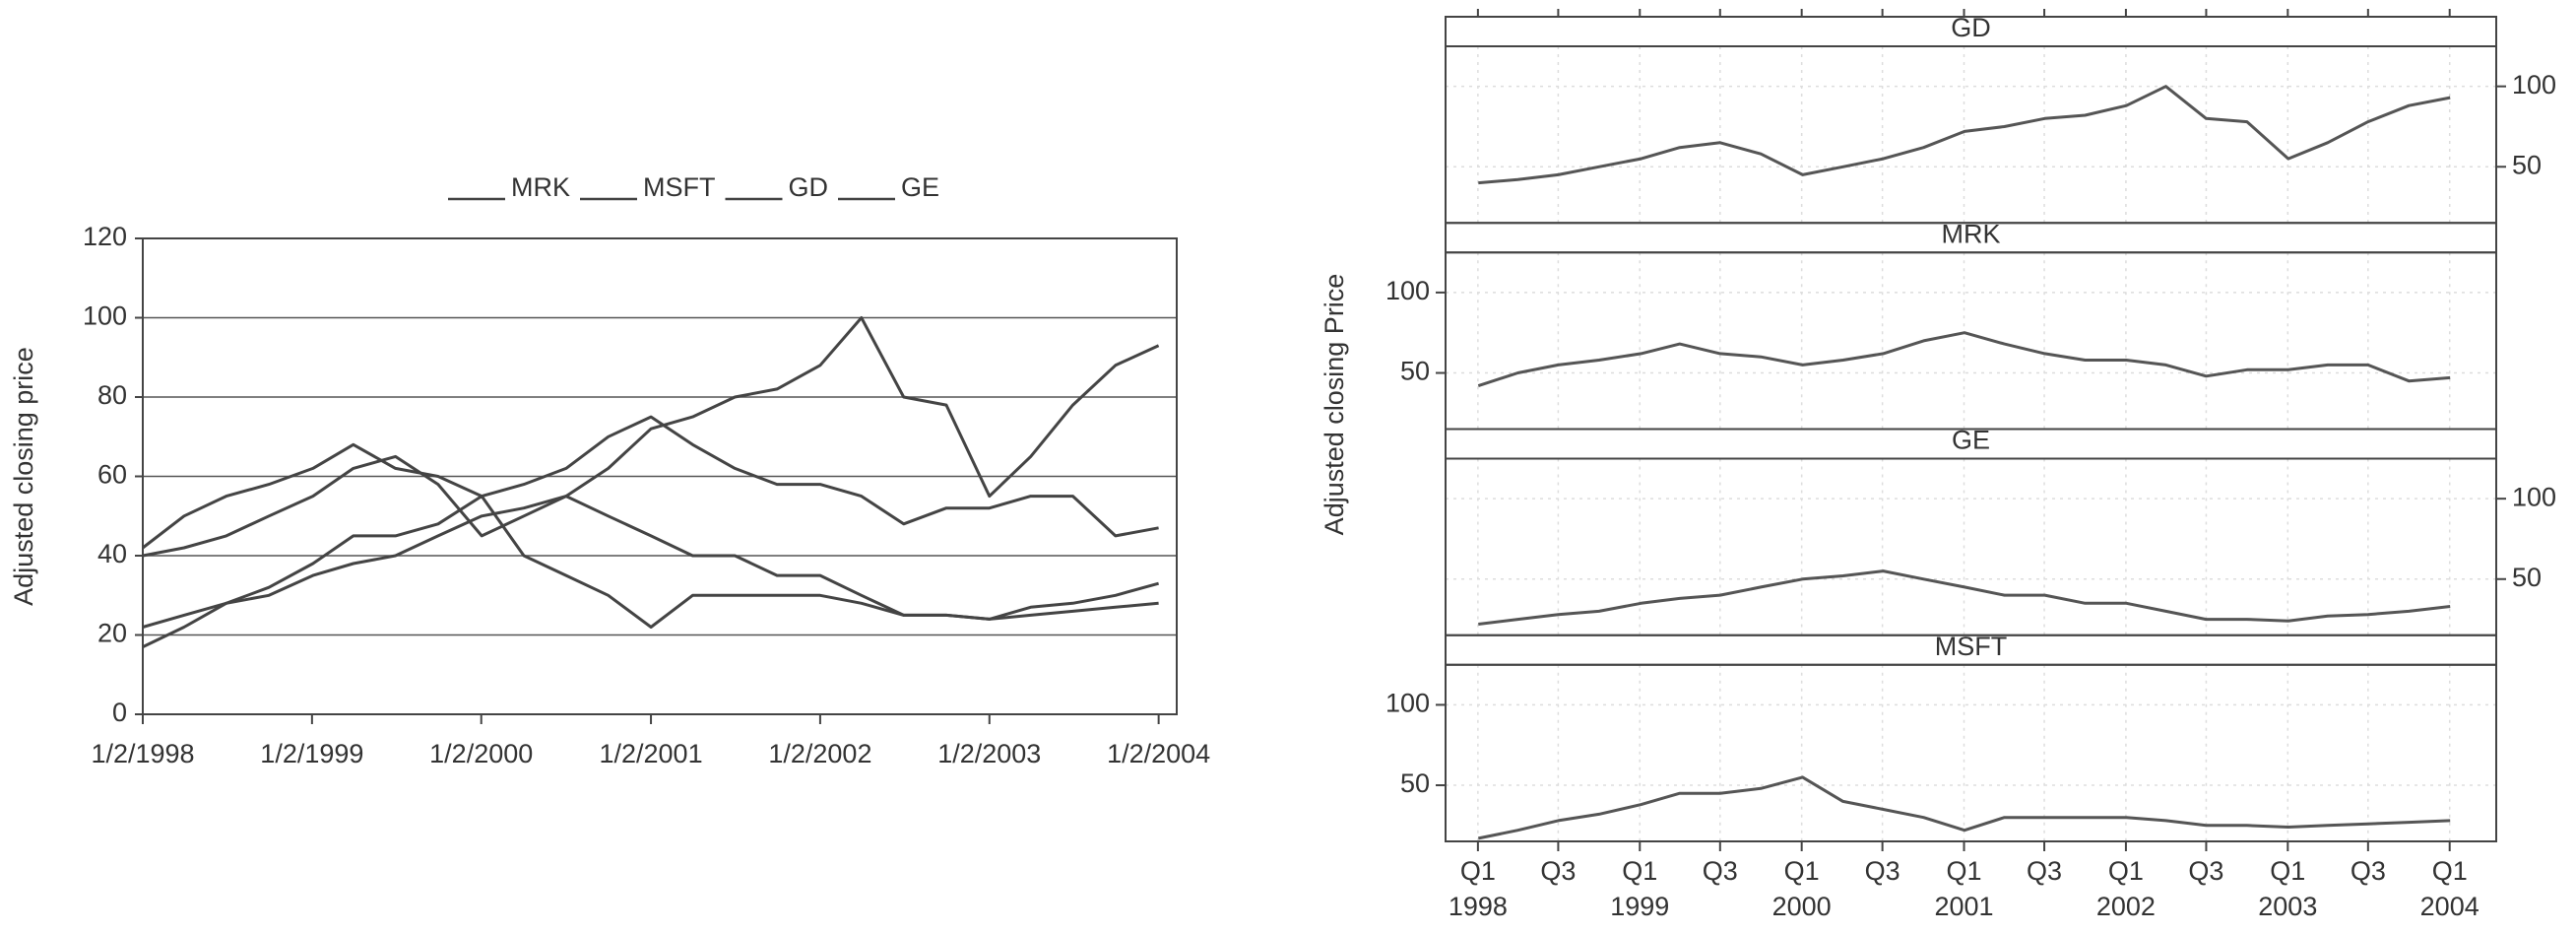 This screenshot has width=2576, height=934. Describe the element at coordinates (2449, 906) in the screenshot. I see `x-tick-year-label: 2004` at that location.